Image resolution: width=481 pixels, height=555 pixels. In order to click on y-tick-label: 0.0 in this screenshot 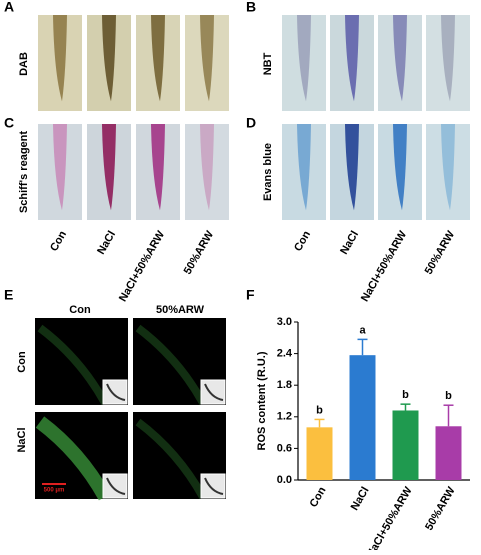, I will do `click(284, 480)`.